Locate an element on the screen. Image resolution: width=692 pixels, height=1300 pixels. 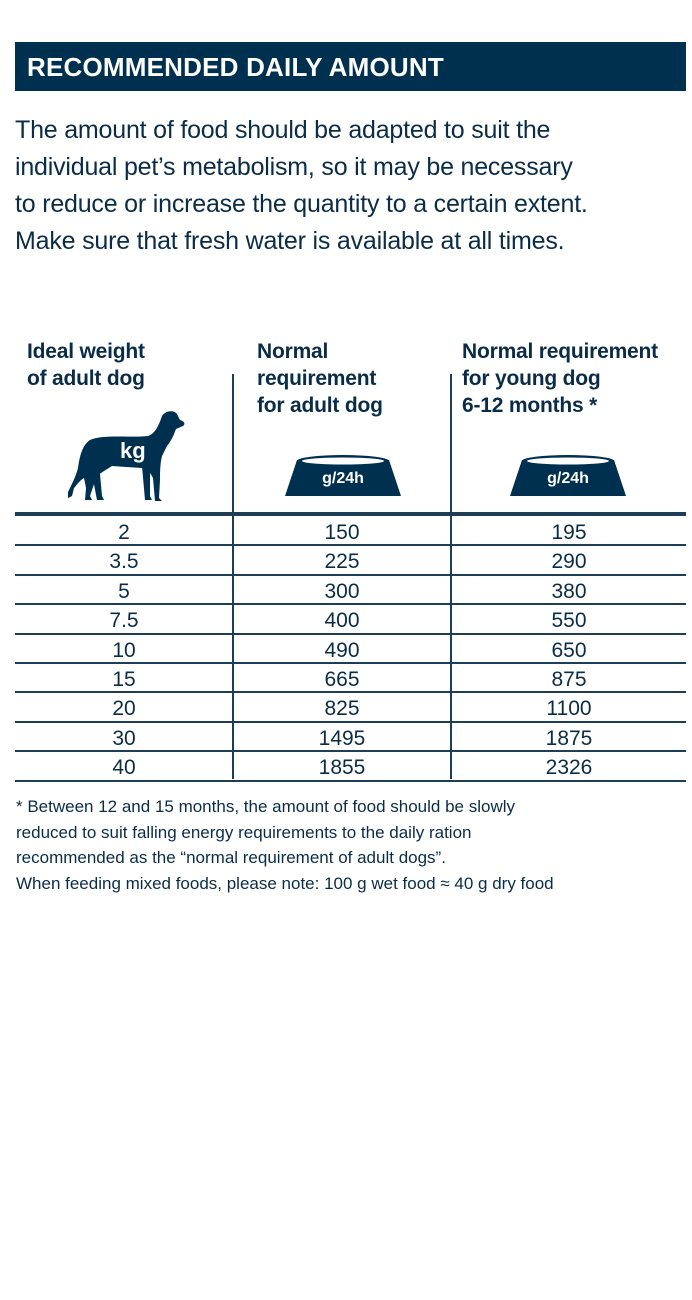
table-cell: 15 is located at coordinates (124, 679).